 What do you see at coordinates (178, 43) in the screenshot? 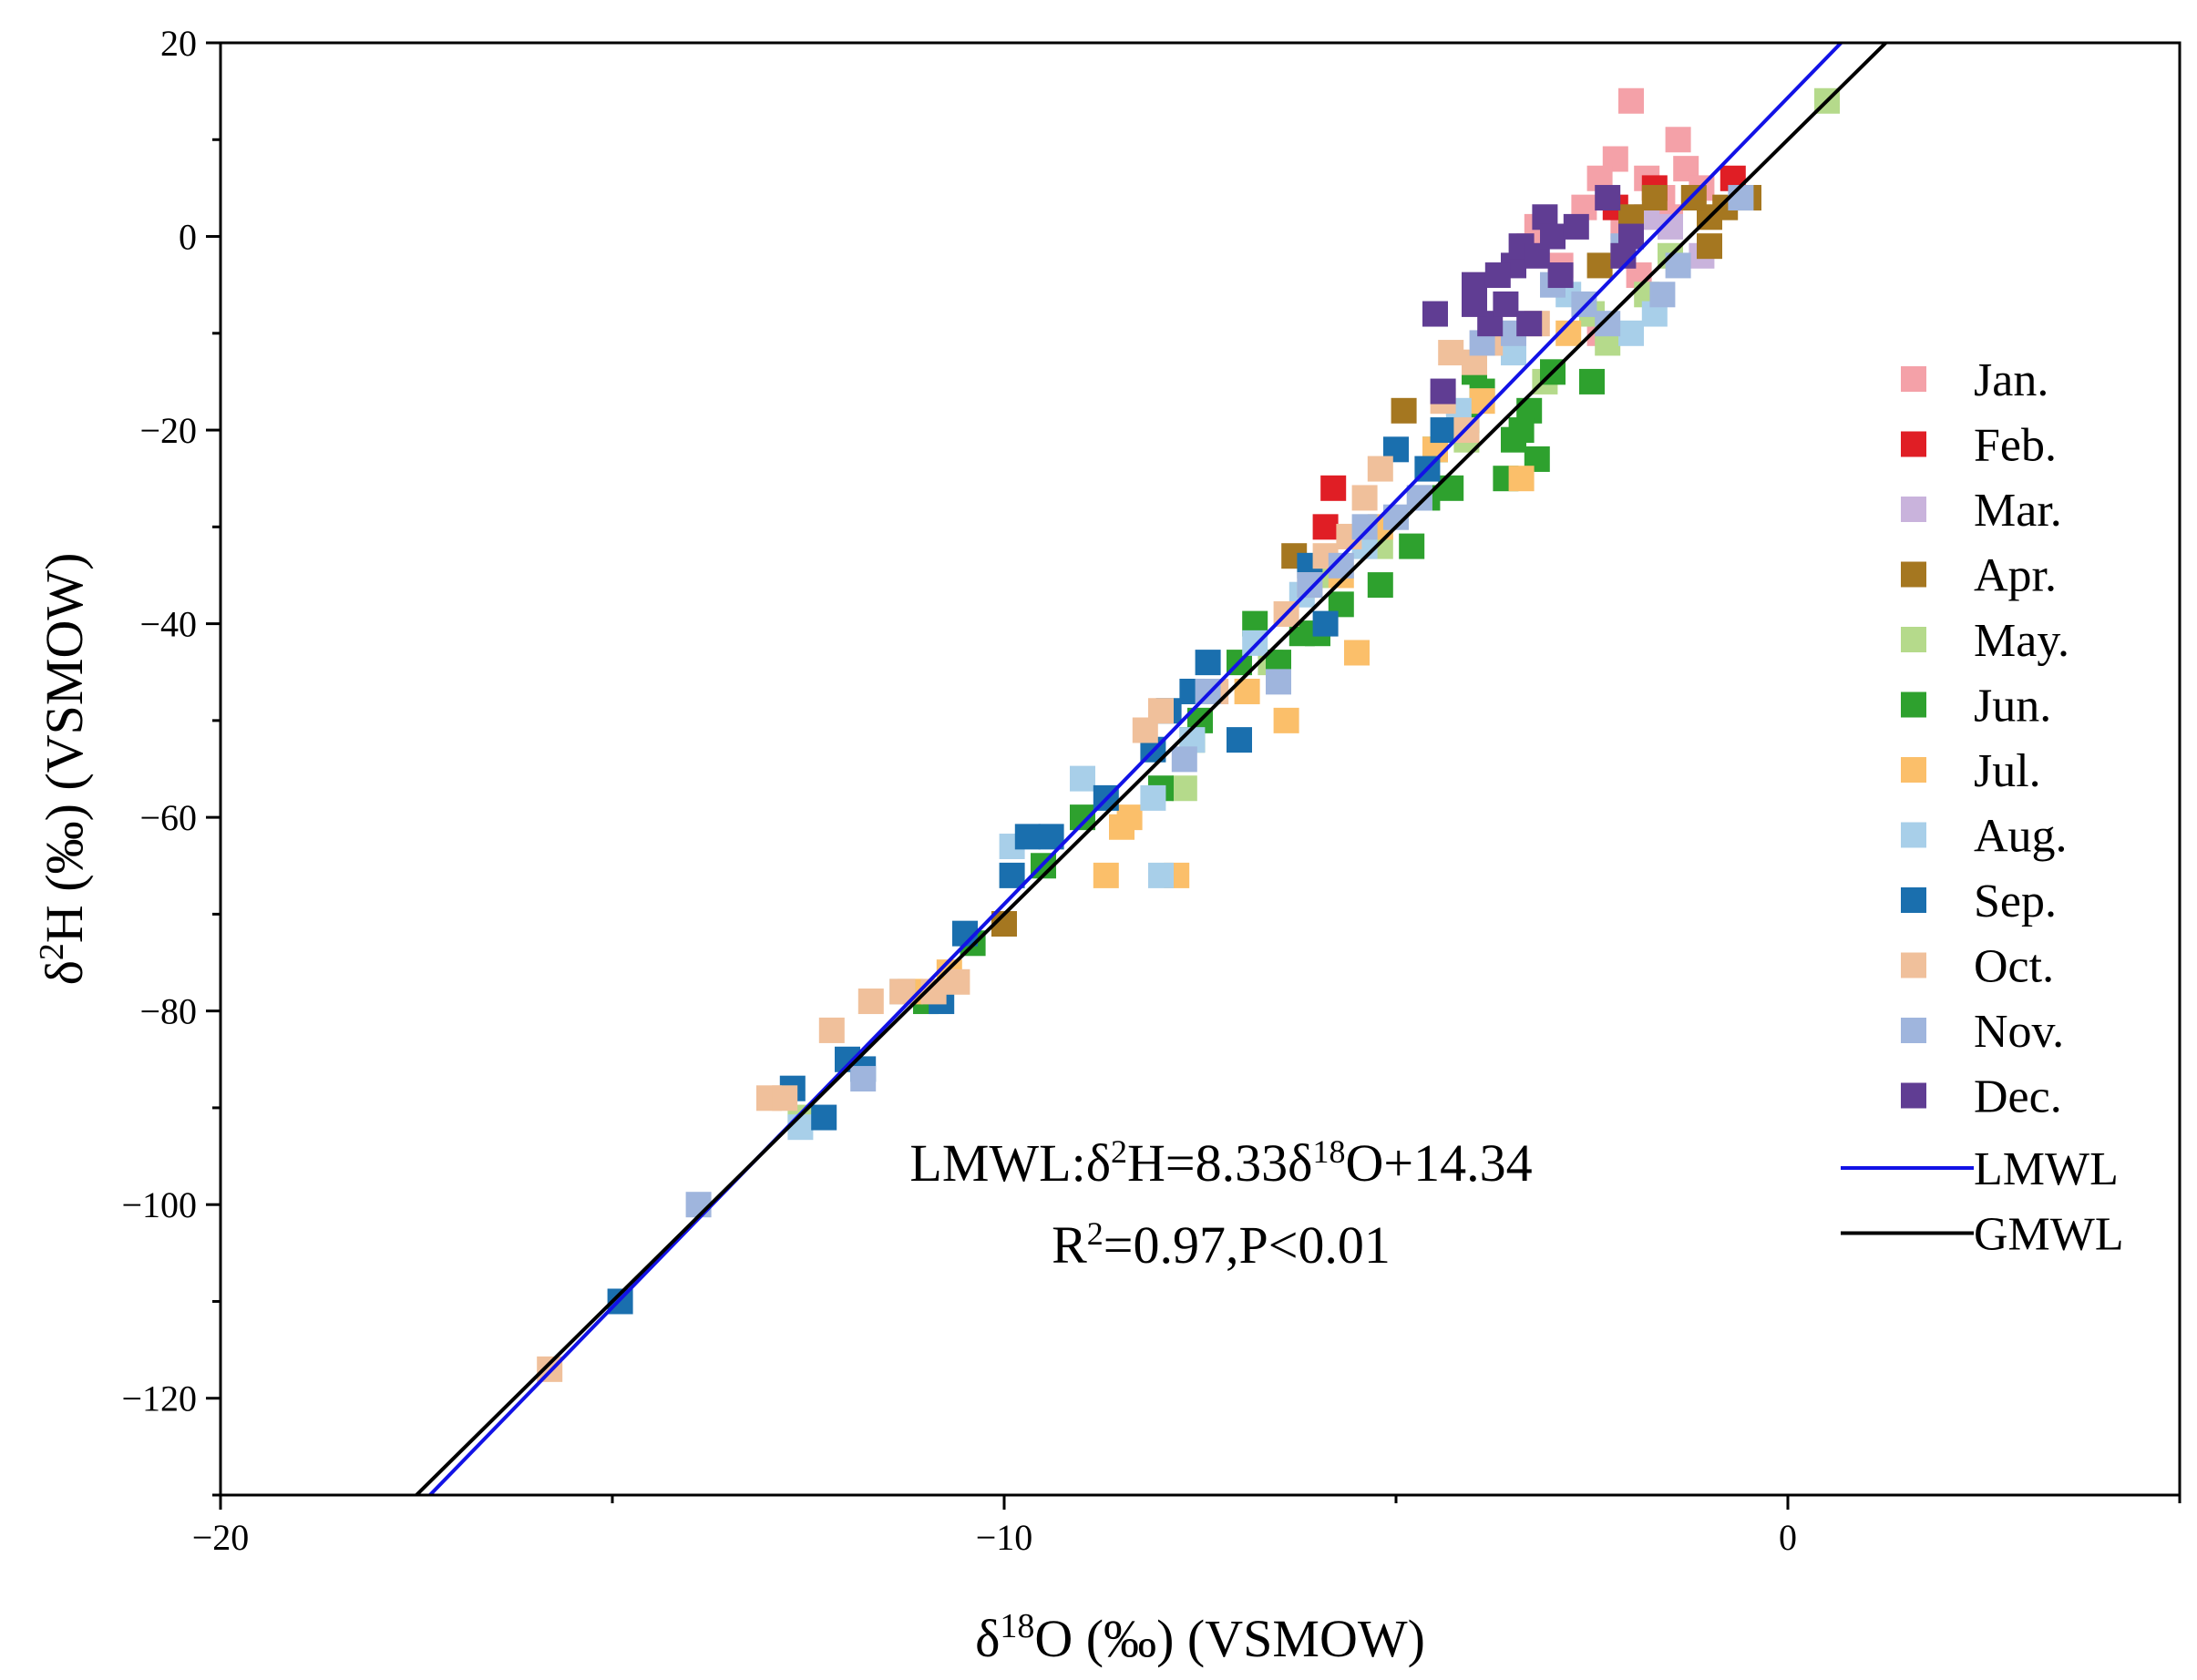
I see `y-tick-label: 20` at bounding box center [178, 43].